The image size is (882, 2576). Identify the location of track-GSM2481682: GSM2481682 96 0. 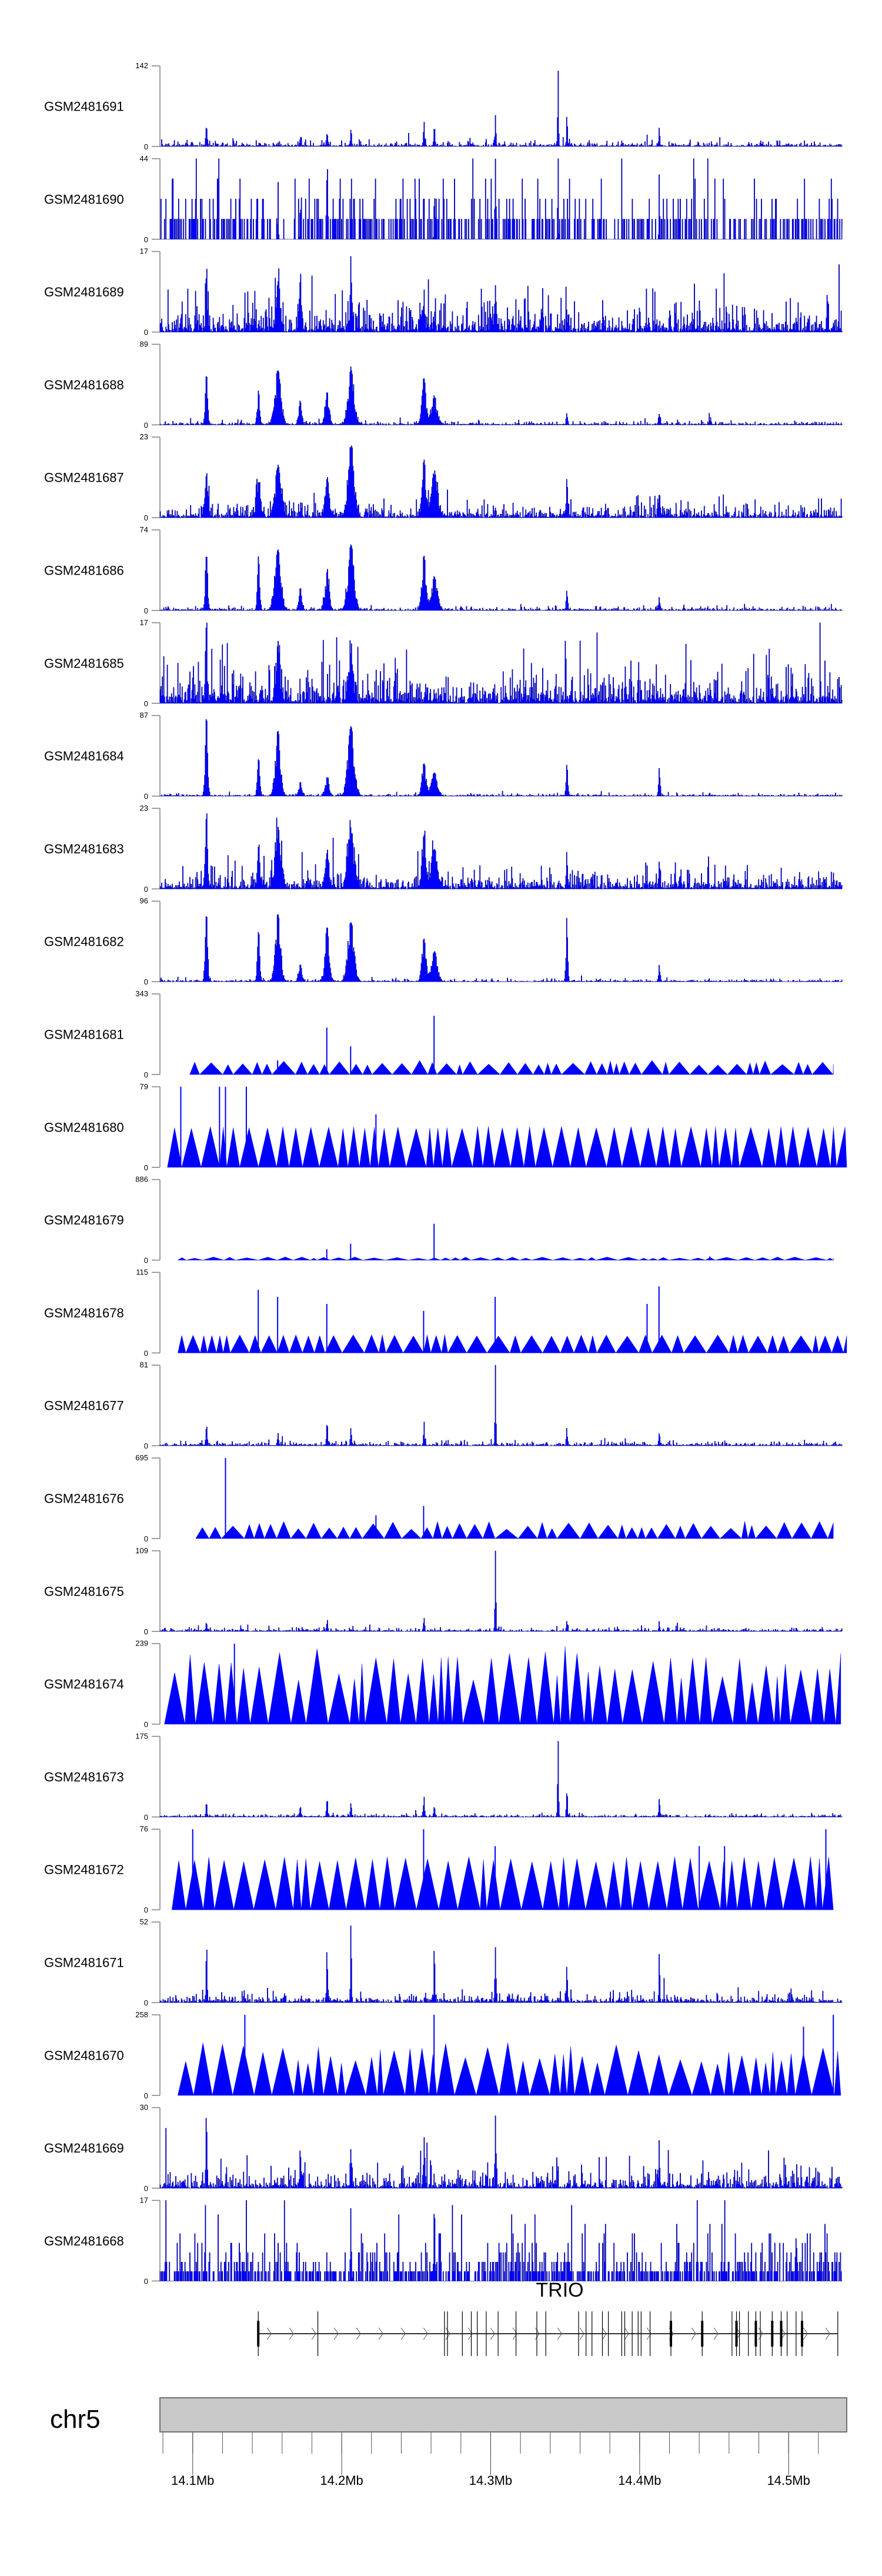
(443, 941).